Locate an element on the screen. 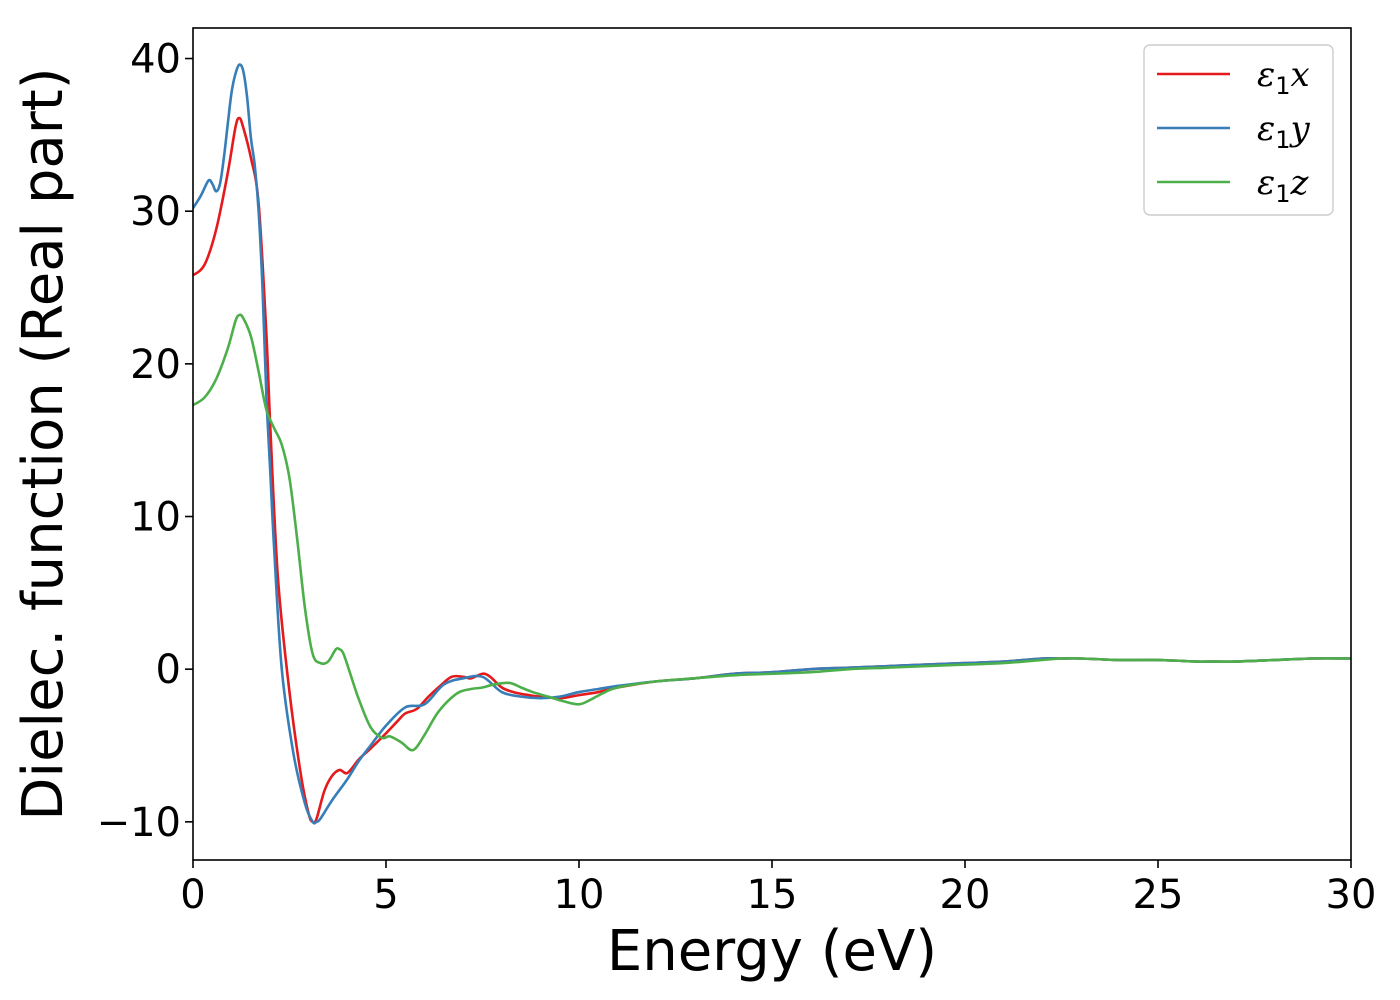 The image size is (1400, 1000). y-tick-label: 40 is located at coordinates (155, 60).